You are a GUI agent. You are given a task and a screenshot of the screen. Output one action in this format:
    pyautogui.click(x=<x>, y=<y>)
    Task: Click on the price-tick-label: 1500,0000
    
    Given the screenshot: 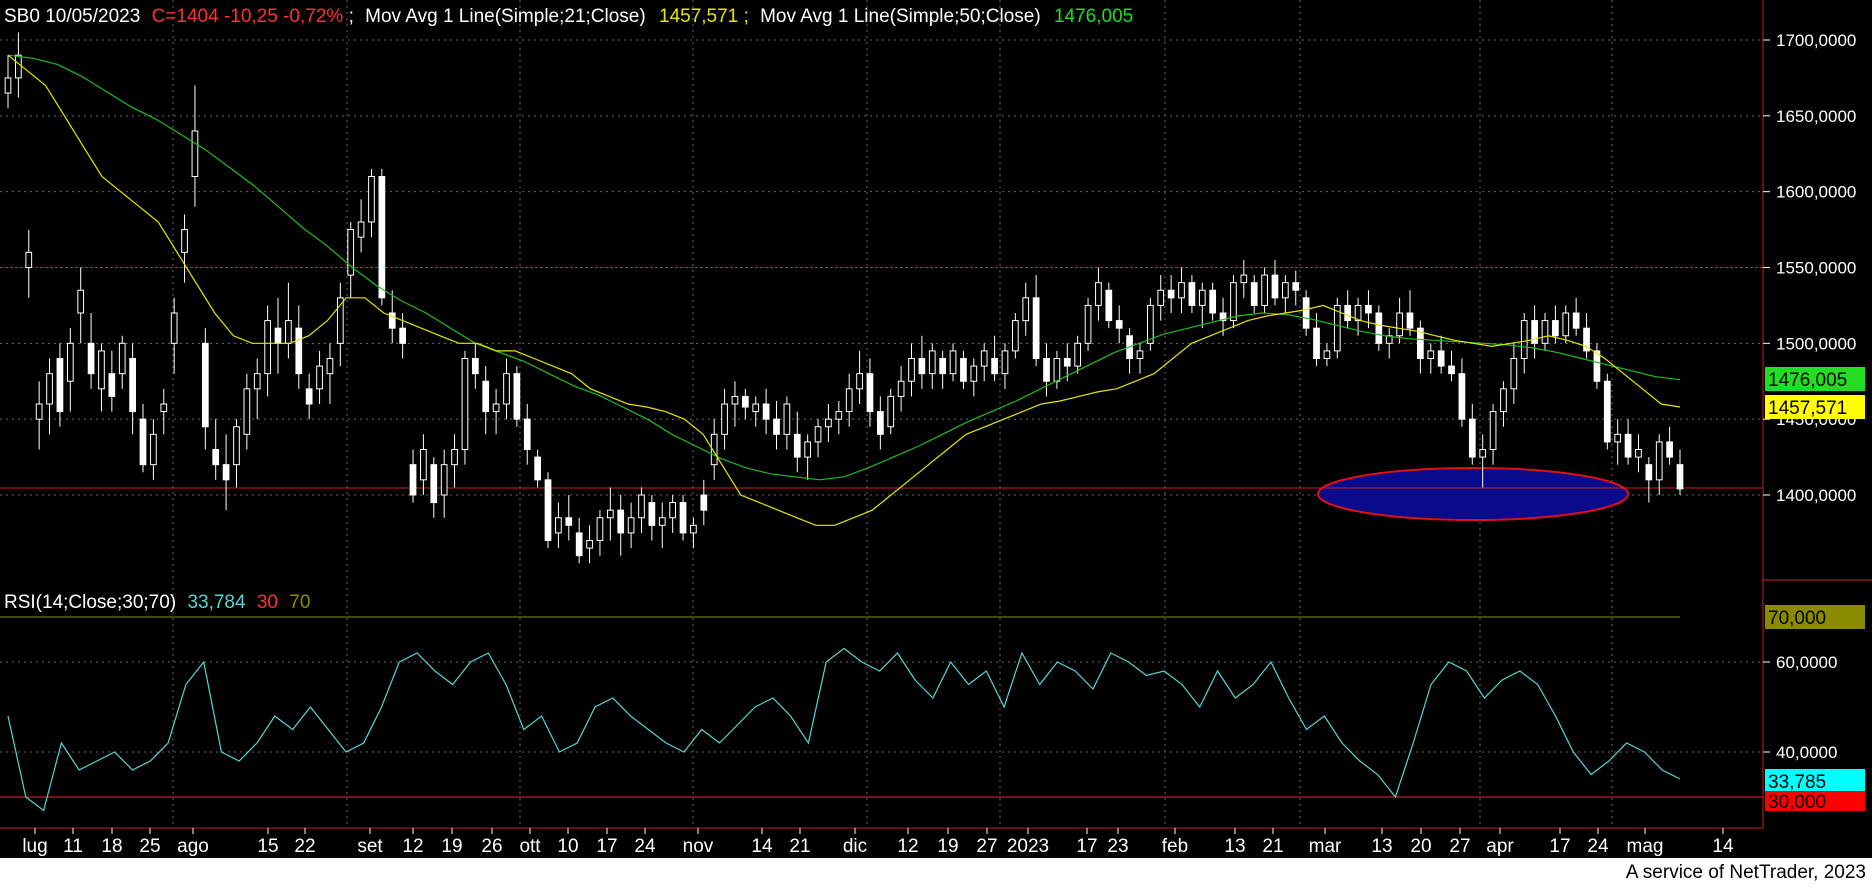 What is the action you would take?
    pyautogui.click(x=1816, y=343)
    